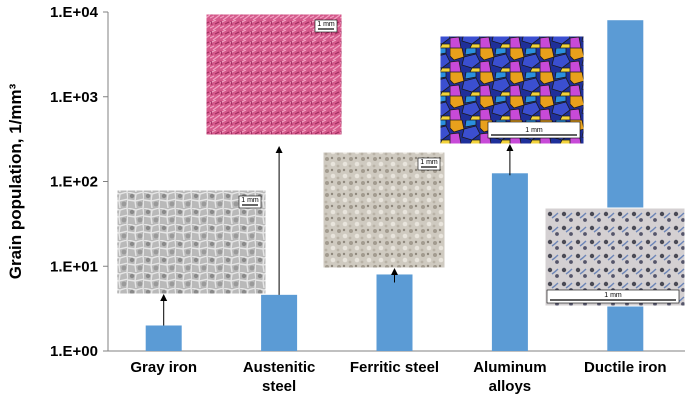 This screenshot has height=407, width=685. Describe the element at coordinates (394, 367) in the screenshot. I see `category-label: Ferritic steel` at that location.